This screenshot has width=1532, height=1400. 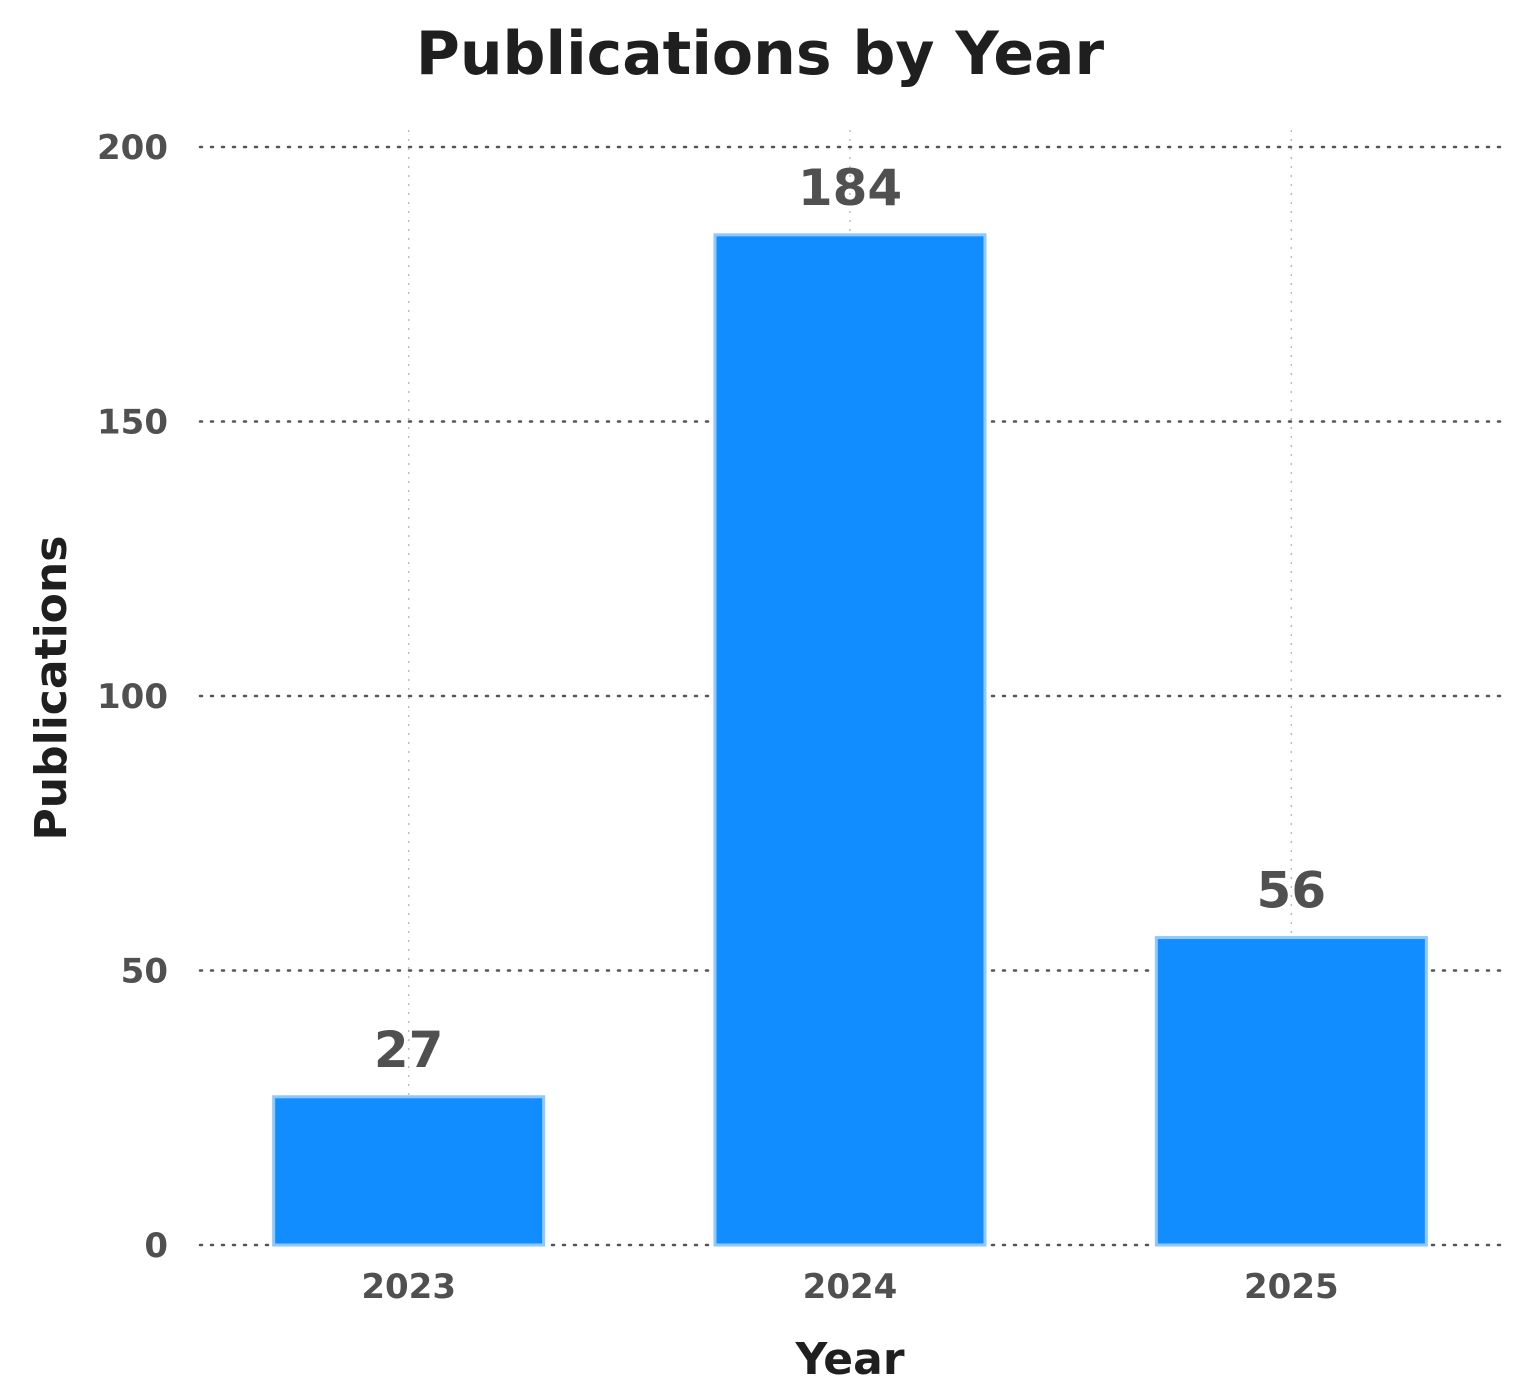 What do you see at coordinates (51, 688) in the screenshot?
I see `y-axis-title: Publications` at bounding box center [51, 688].